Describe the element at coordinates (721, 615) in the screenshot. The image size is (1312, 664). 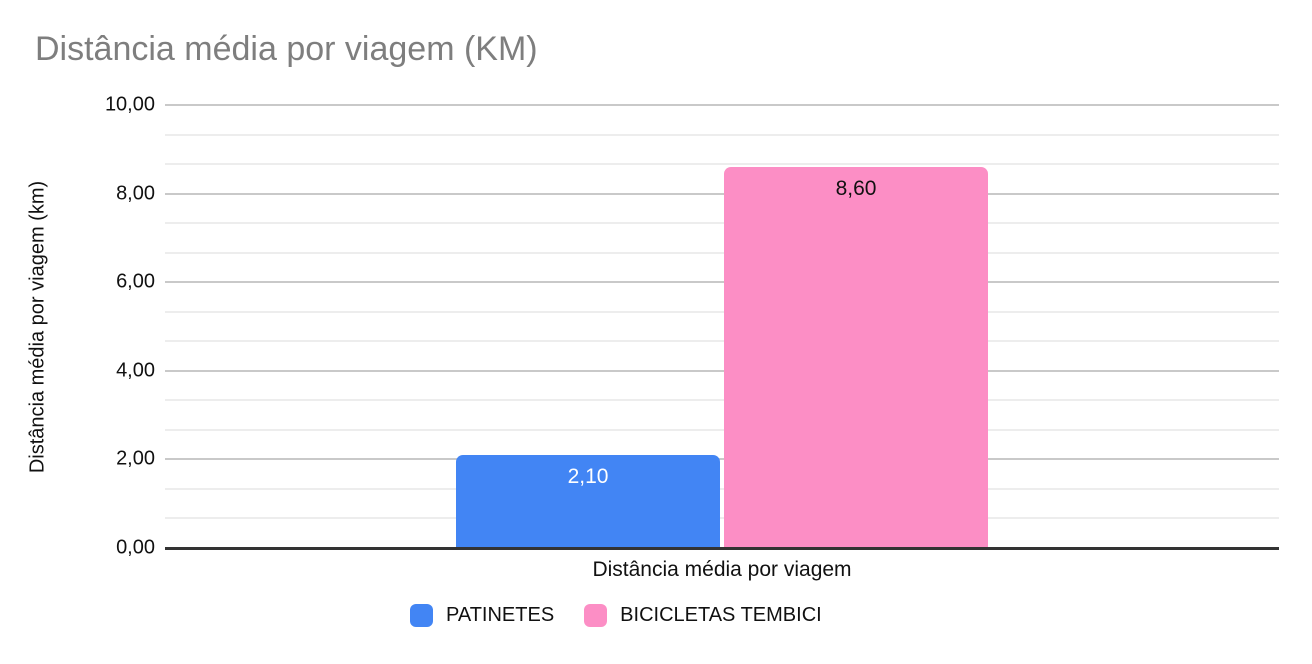
I see `legend-label: BICICLETAS TEMBICI` at that location.